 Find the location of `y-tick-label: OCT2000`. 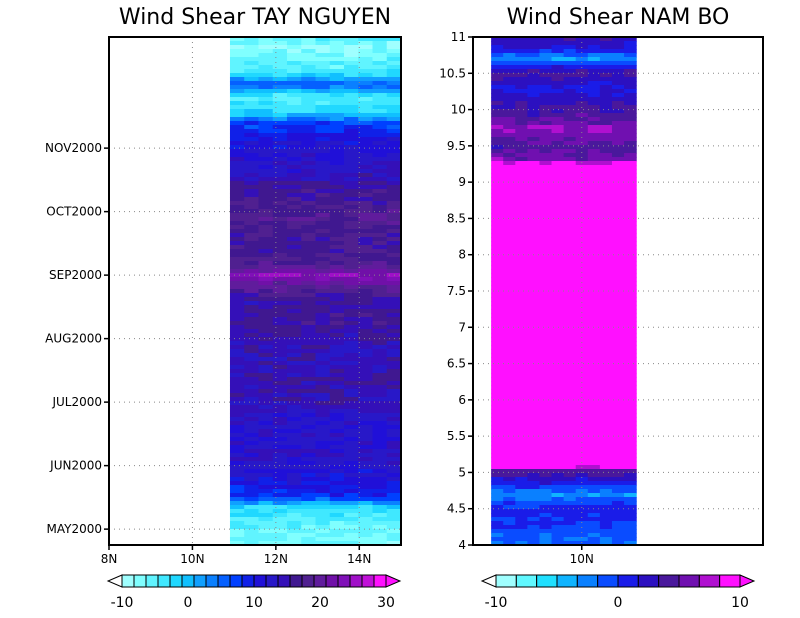

y-tick-label: OCT2000 is located at coordinates (74, 212).